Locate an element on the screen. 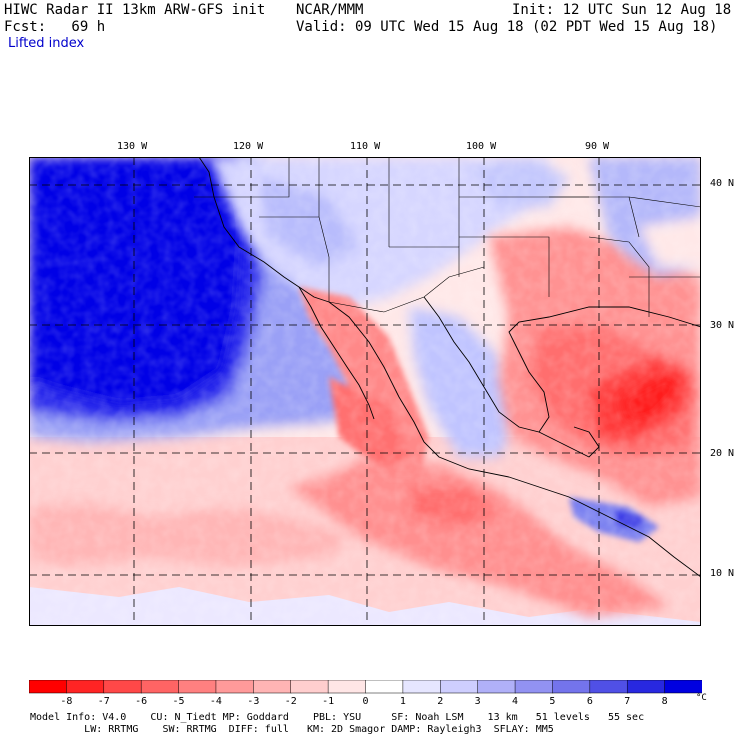 The width and height of the screenshot is (740, 740). colorbar-tick-label: 0 is located at coordinates (365, 701).